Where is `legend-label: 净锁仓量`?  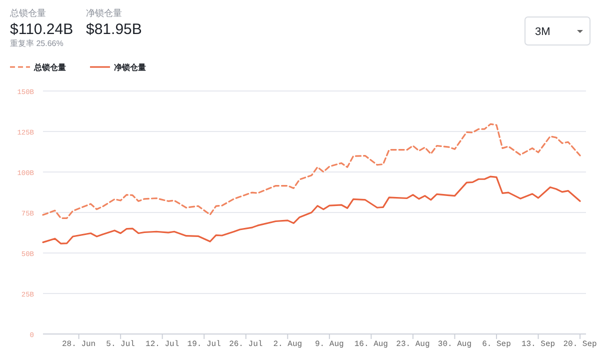 legend-label: 净锁仓量 is located at coordinates (130, 67).